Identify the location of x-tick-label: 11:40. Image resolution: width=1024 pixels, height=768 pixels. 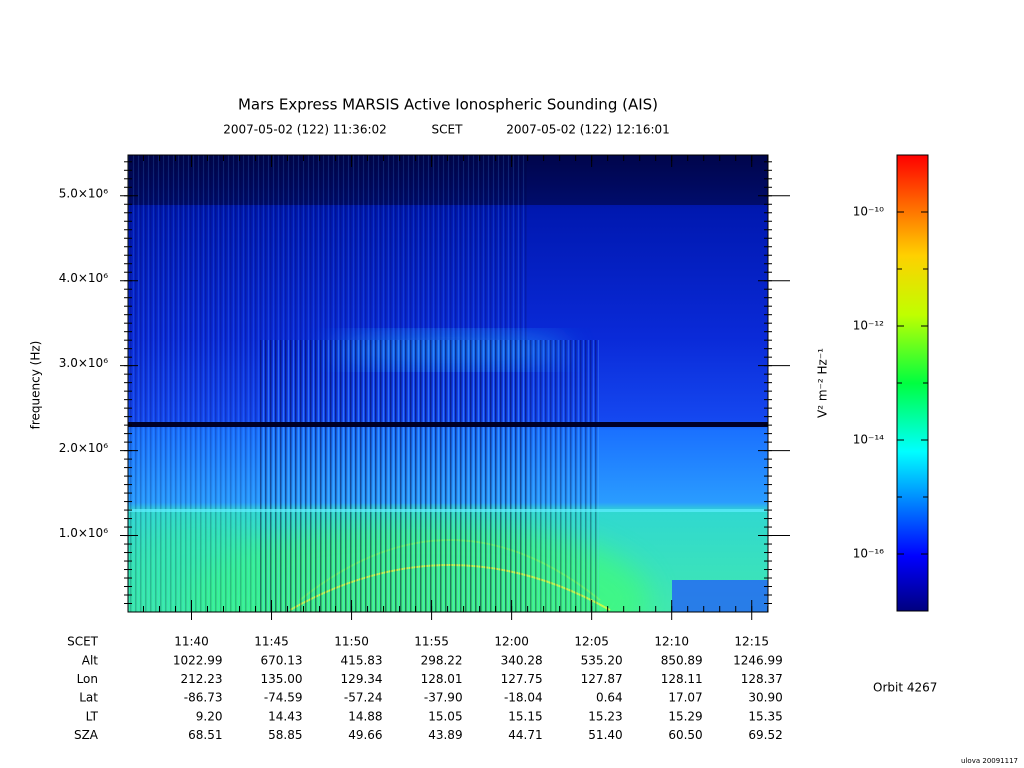
(191, 642).